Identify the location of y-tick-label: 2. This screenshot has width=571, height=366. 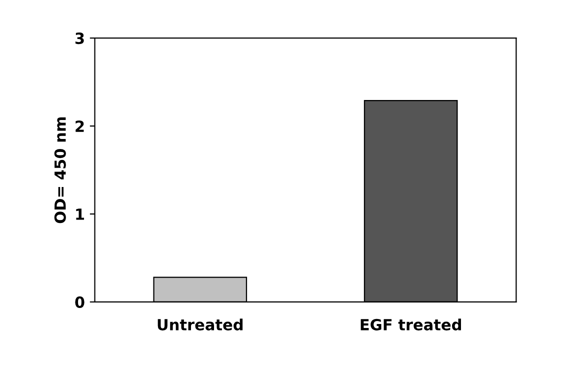
(80, 126).